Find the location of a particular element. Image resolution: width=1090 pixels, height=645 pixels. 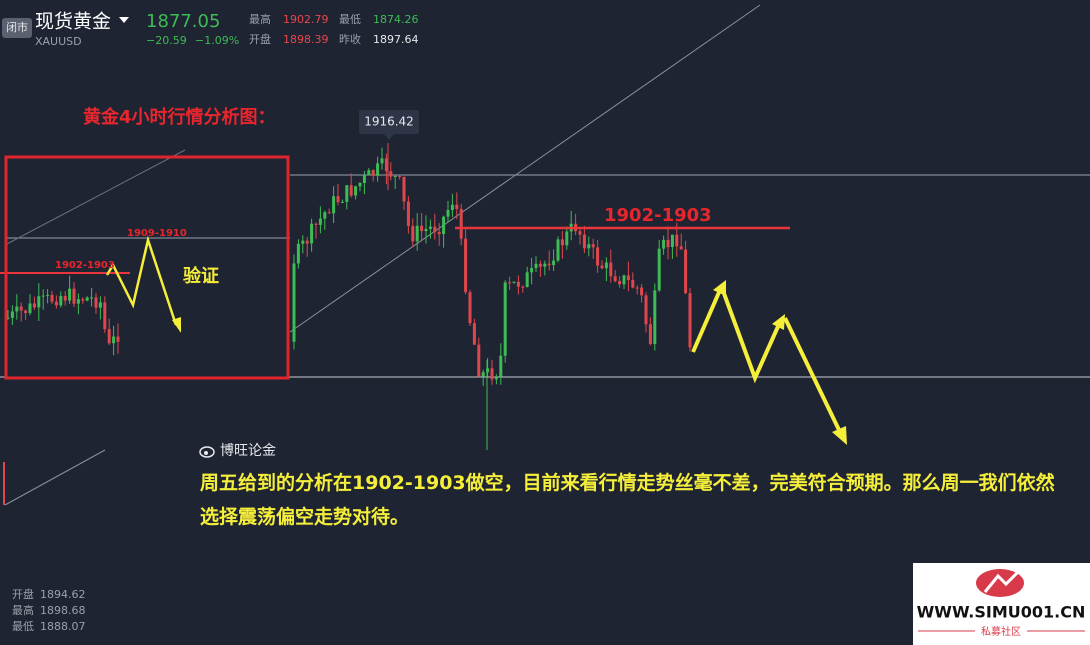

source: 博旺论金 is located at coordinates (248, 450).